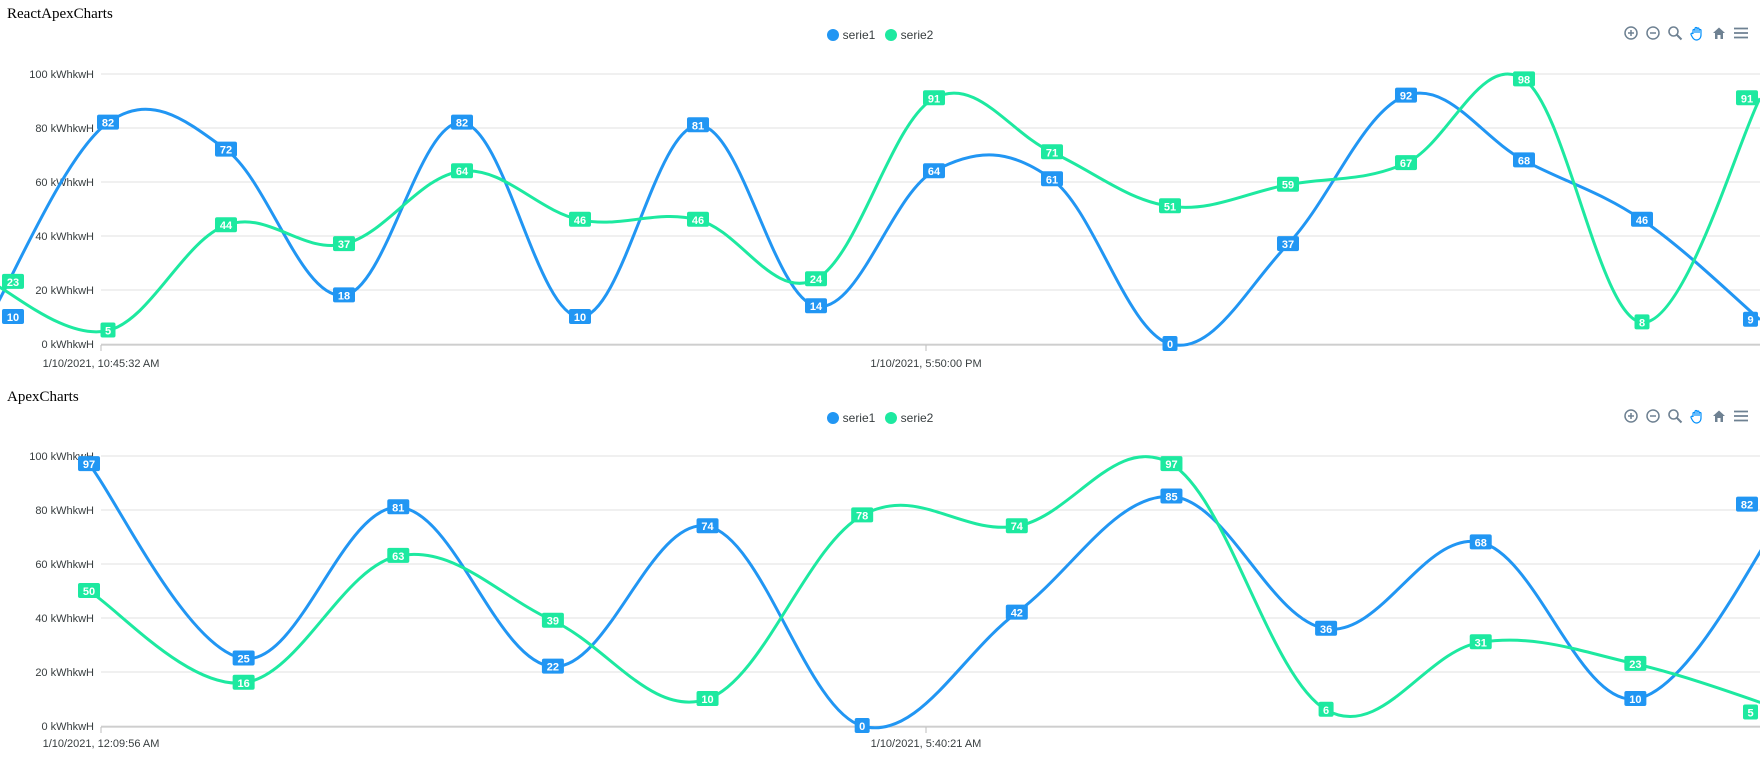 This screenshot has width=1760, height=771. I want to click on data-label: 37, so click(1288, 244).